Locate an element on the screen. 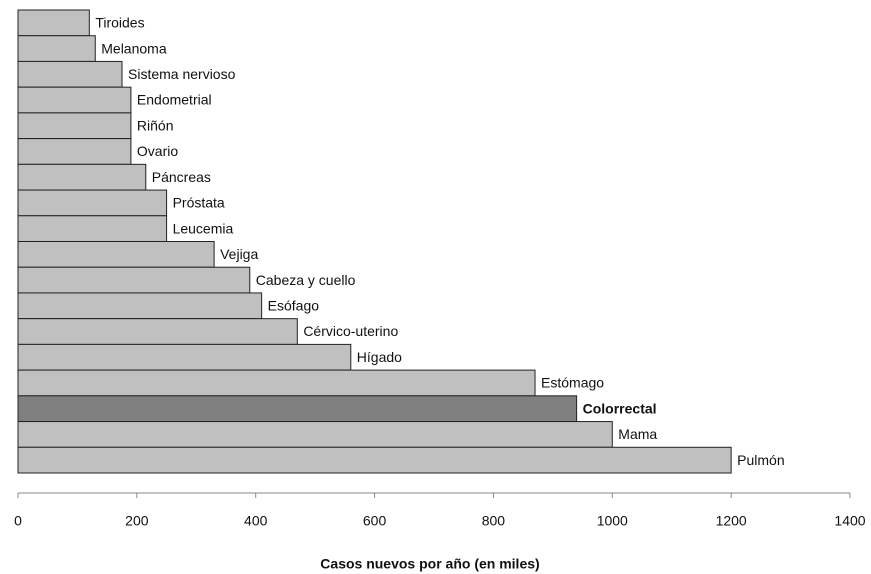 This screenshot has height=574, width=871. bar-label: Páncreas is located at coordinates (181, 177).